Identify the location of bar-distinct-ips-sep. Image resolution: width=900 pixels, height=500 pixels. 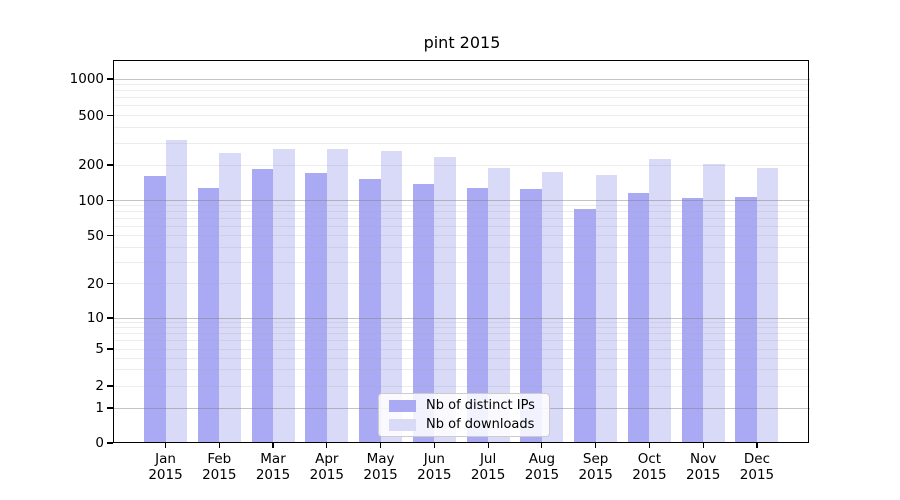
(585, 326).